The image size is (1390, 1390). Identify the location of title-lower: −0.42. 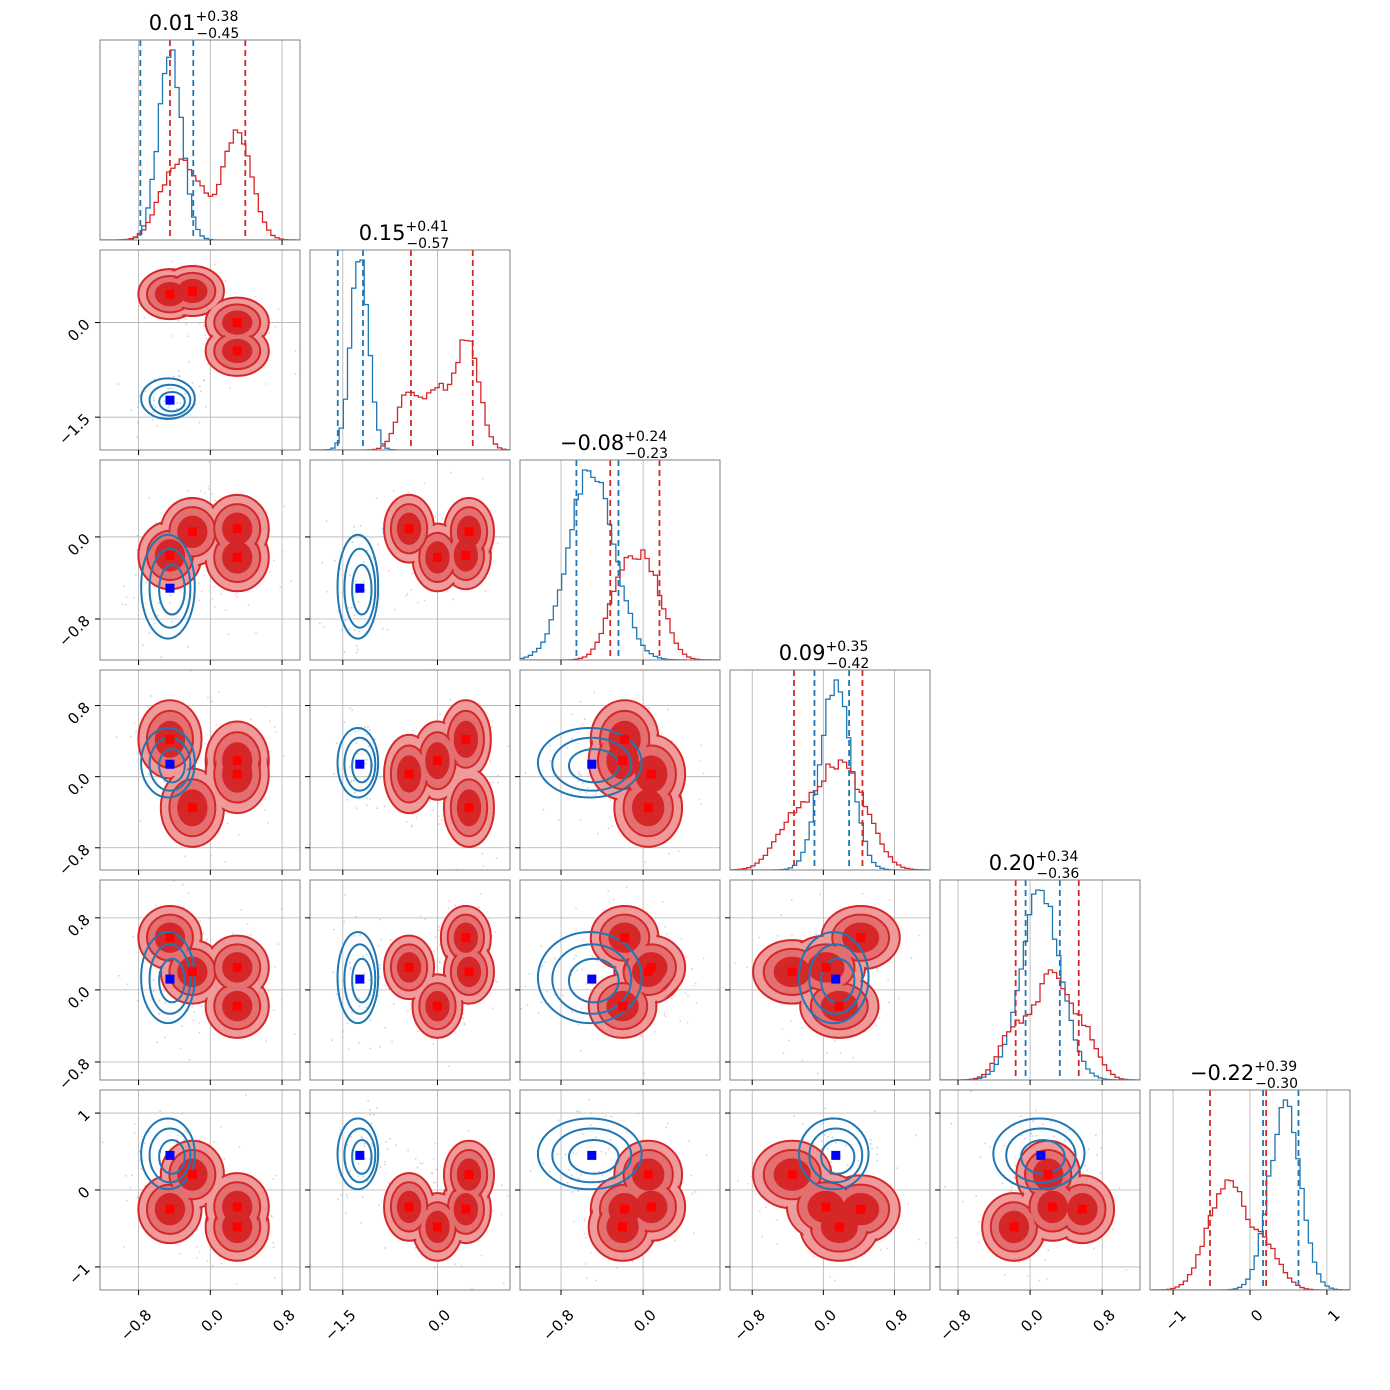
(847, 664).